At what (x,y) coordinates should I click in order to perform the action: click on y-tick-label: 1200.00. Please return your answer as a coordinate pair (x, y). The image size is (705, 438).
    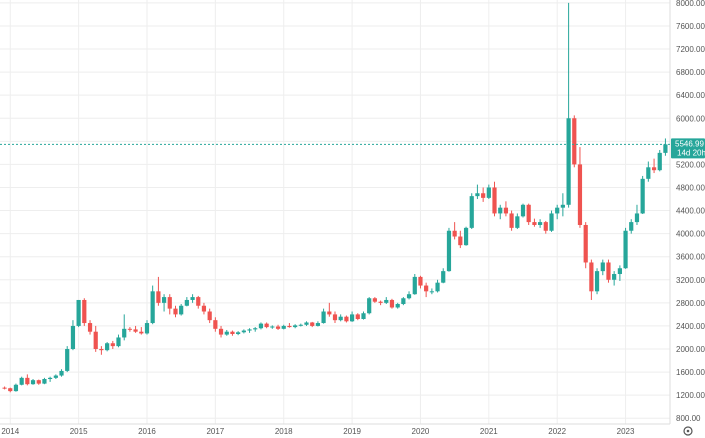
    Looking at the image, I should click on (690, 395).